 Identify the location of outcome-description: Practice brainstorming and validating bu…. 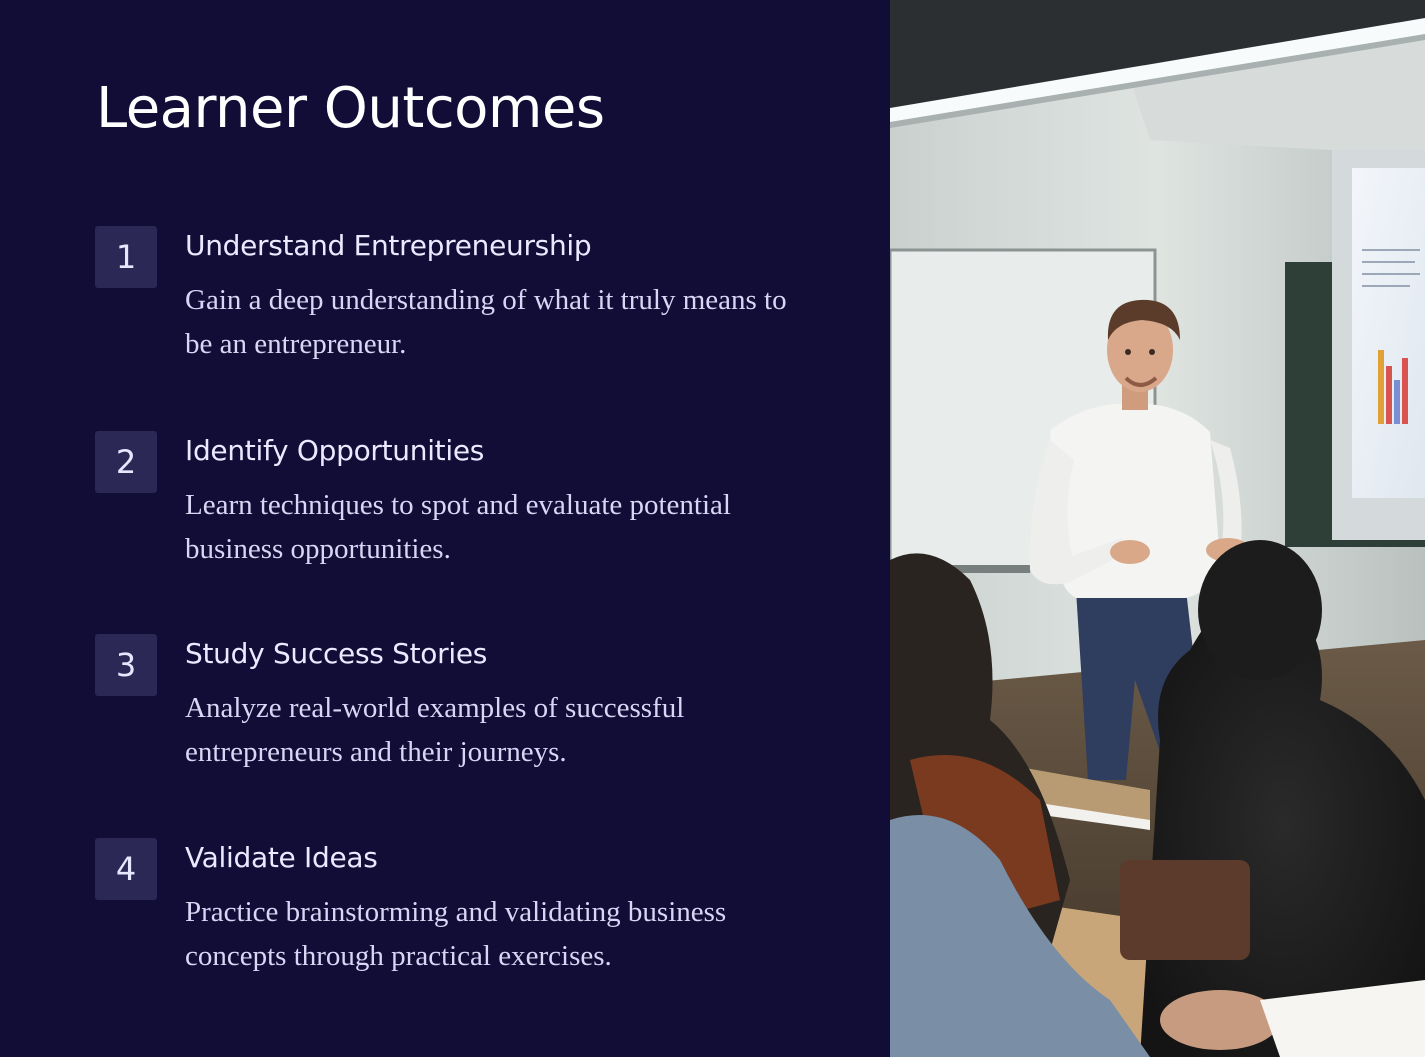
(456, 934).